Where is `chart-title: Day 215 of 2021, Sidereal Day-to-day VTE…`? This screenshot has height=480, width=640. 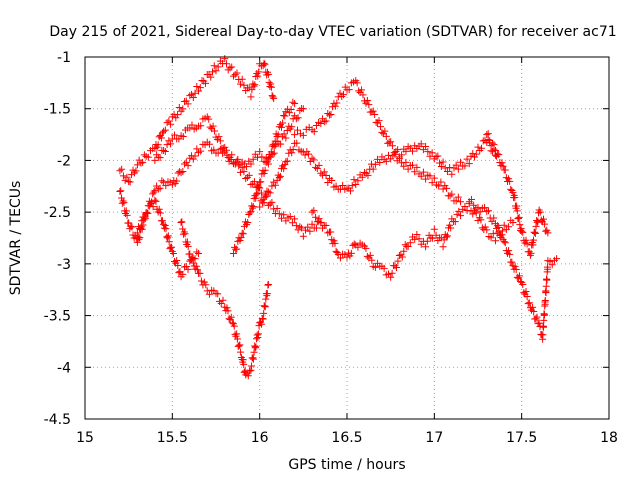
chart-title: Day 215 of 2021, Sidereal Day-to-day VTE… is located at coordinates (332, 32).